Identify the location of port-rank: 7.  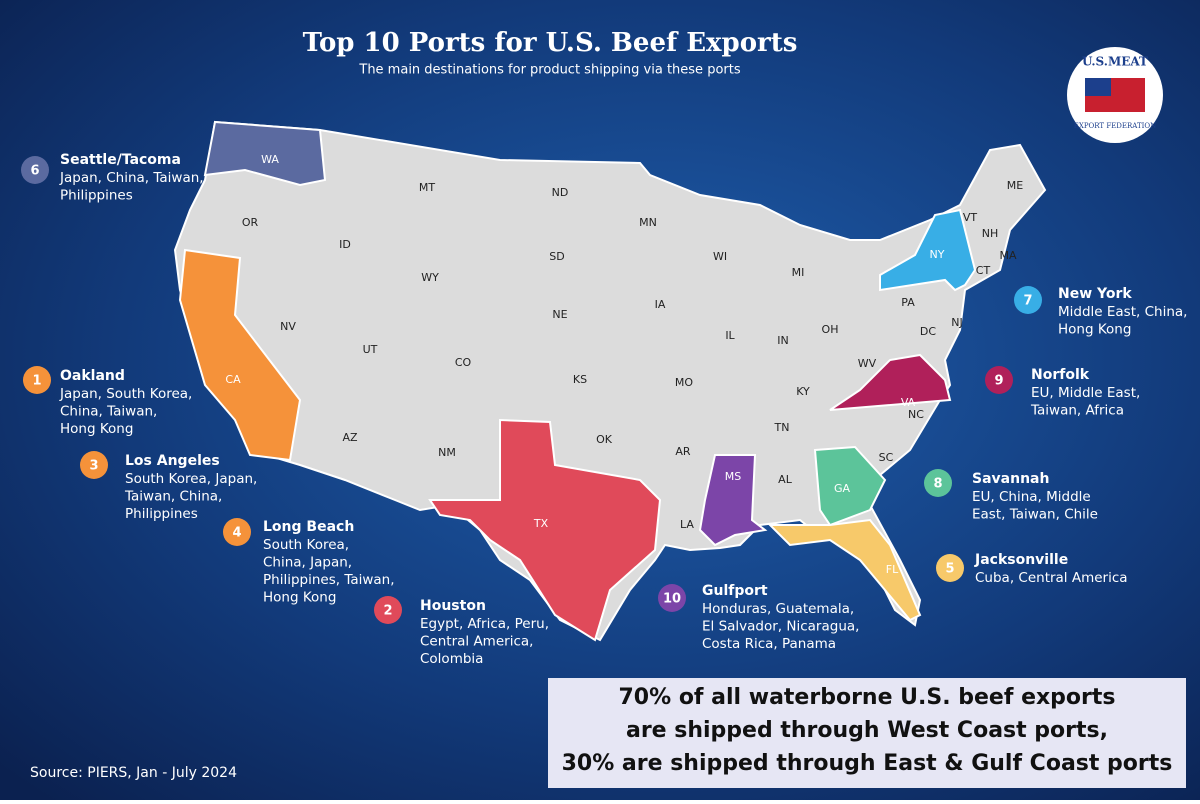
(1027, 301).